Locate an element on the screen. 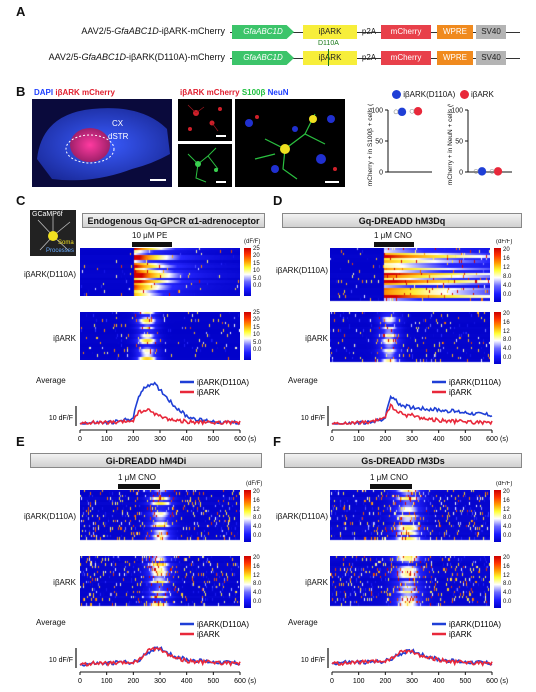 The image size is (536, 692). gcamp-inset-image: GCaMP6f Soma Processes is located at coordinates (53, 233).